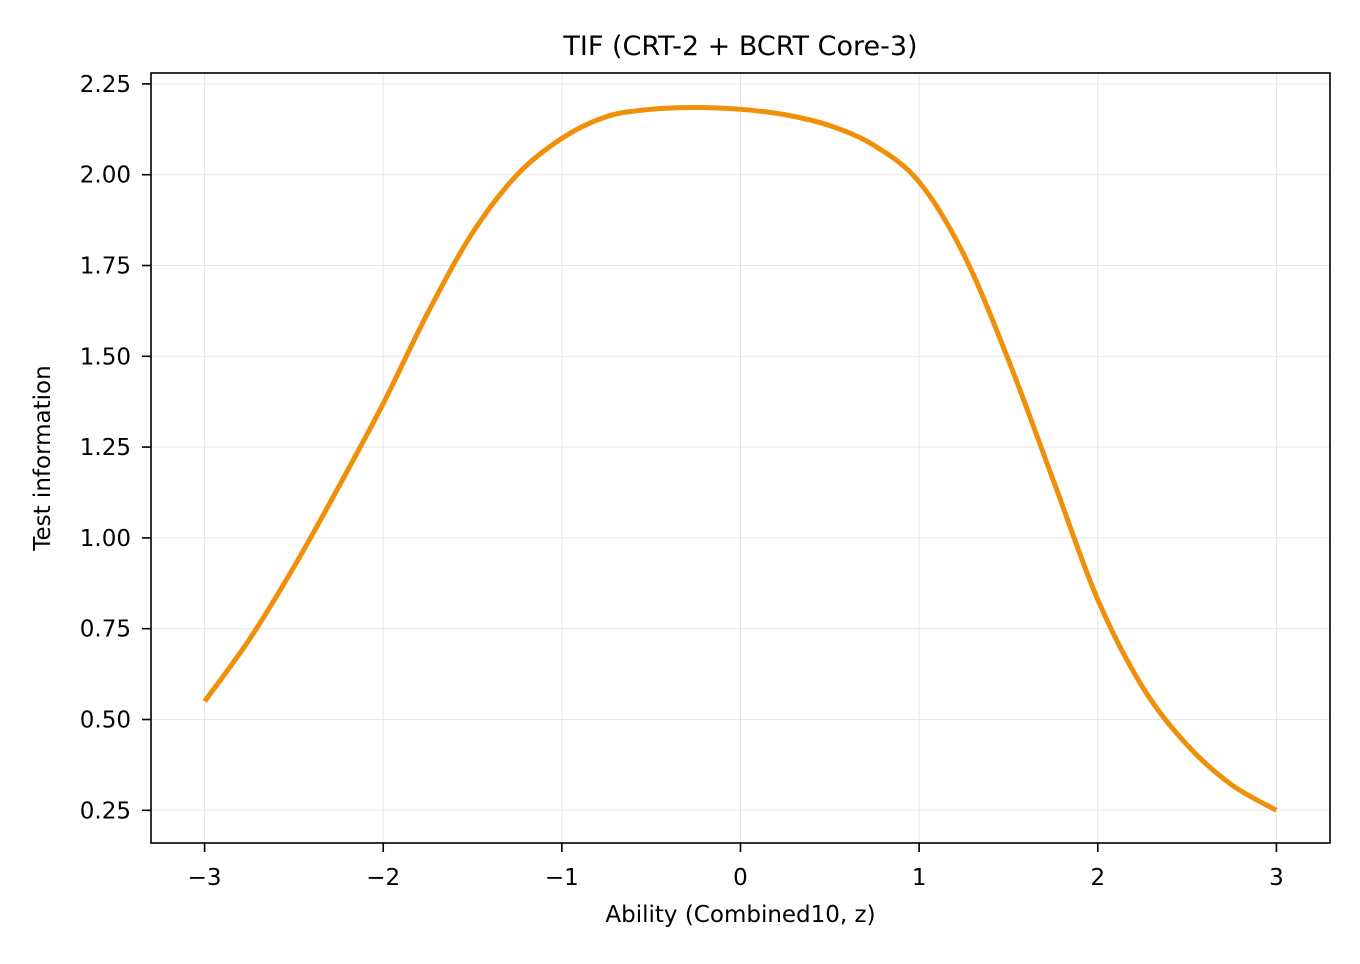 This screenshot has height=964, width=1360. What do you see at coordinates (1097, 878) in the screenshot?
I see `x-tick-label: 2` at bounding box center [1097, 878].